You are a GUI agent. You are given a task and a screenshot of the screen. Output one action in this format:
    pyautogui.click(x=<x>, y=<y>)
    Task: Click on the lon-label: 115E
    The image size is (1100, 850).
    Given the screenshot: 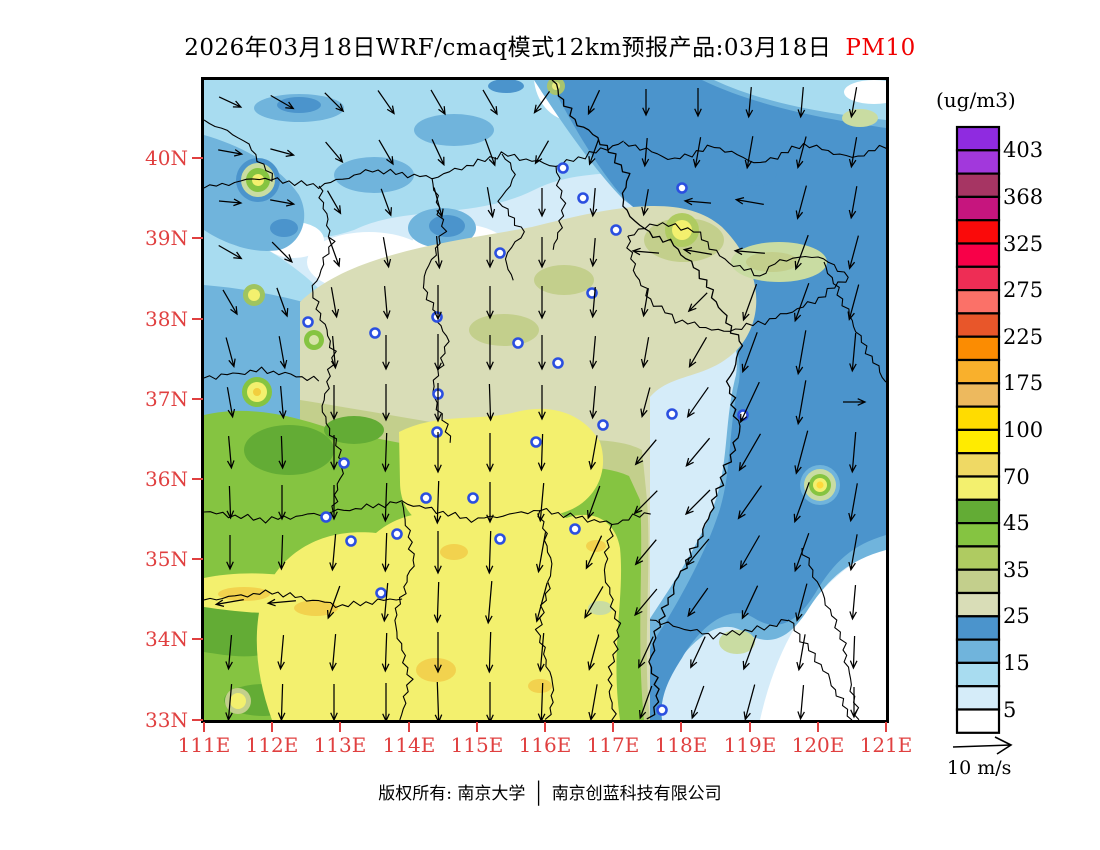 What is the action you would take?
    pyautogui.click(x=477, y=745)
    